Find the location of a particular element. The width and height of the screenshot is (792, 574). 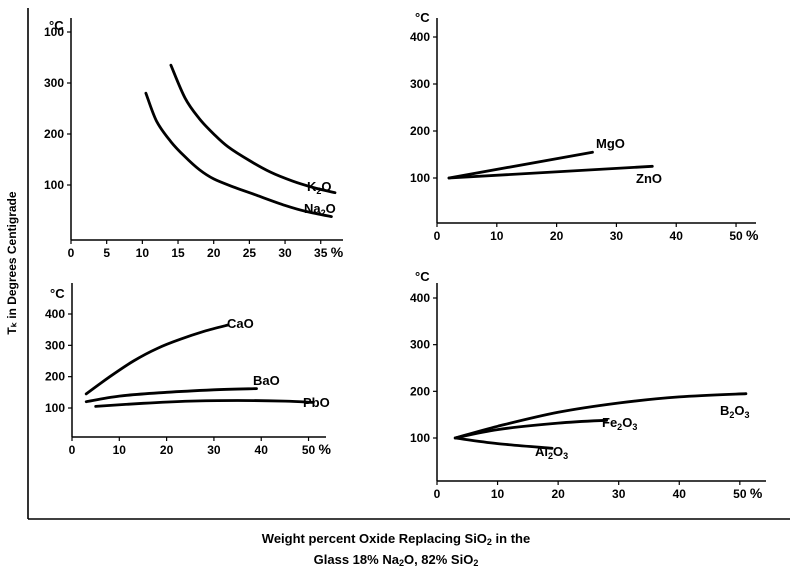

series-line-cao is located at coordinates (157, 359).